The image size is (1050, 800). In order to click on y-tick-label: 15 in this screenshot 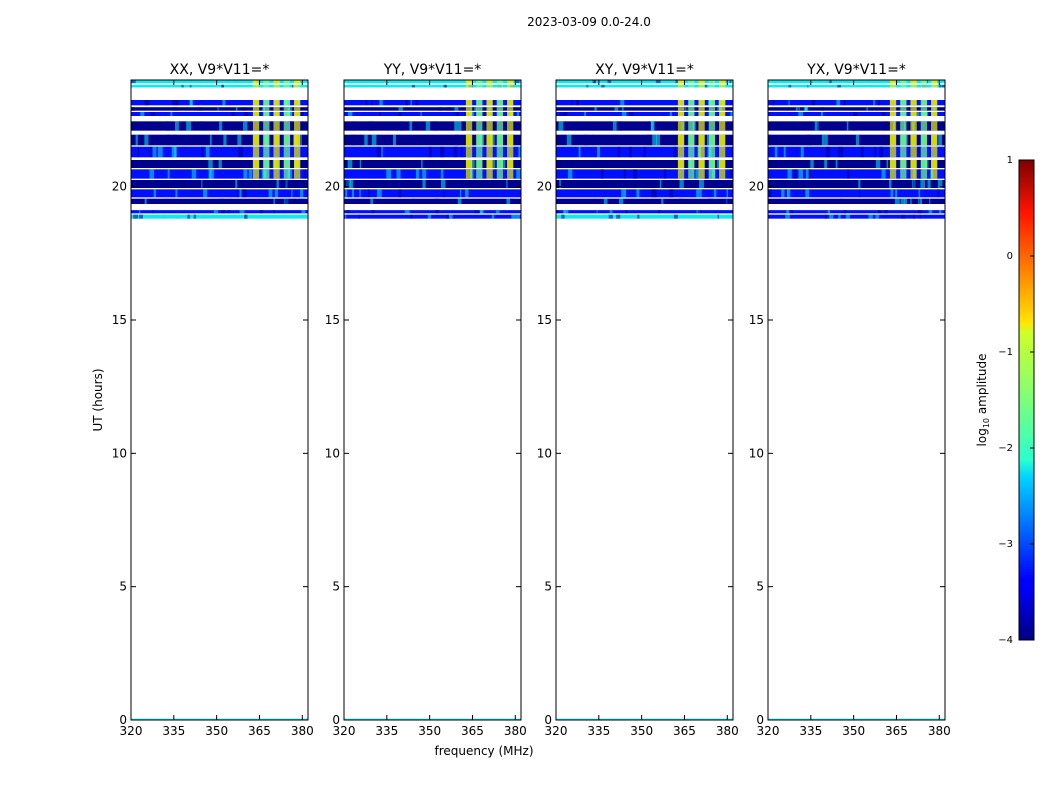, I will do `click(332, 320)`.